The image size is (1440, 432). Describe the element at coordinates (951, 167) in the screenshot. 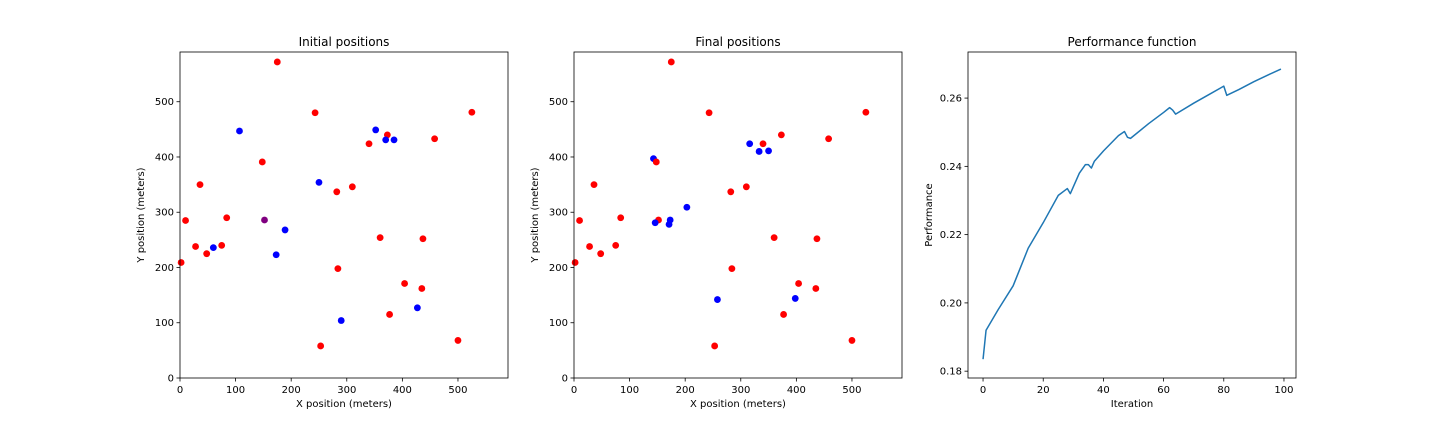

I see `y-tick-label: 0.24` at that location.